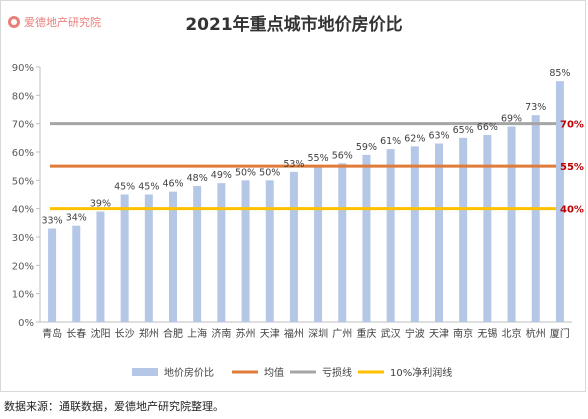  What do you see at coordinates (23, 210) in the screenshot?
I see `y-tick-label: 40%` at bounding box center [23, 210].